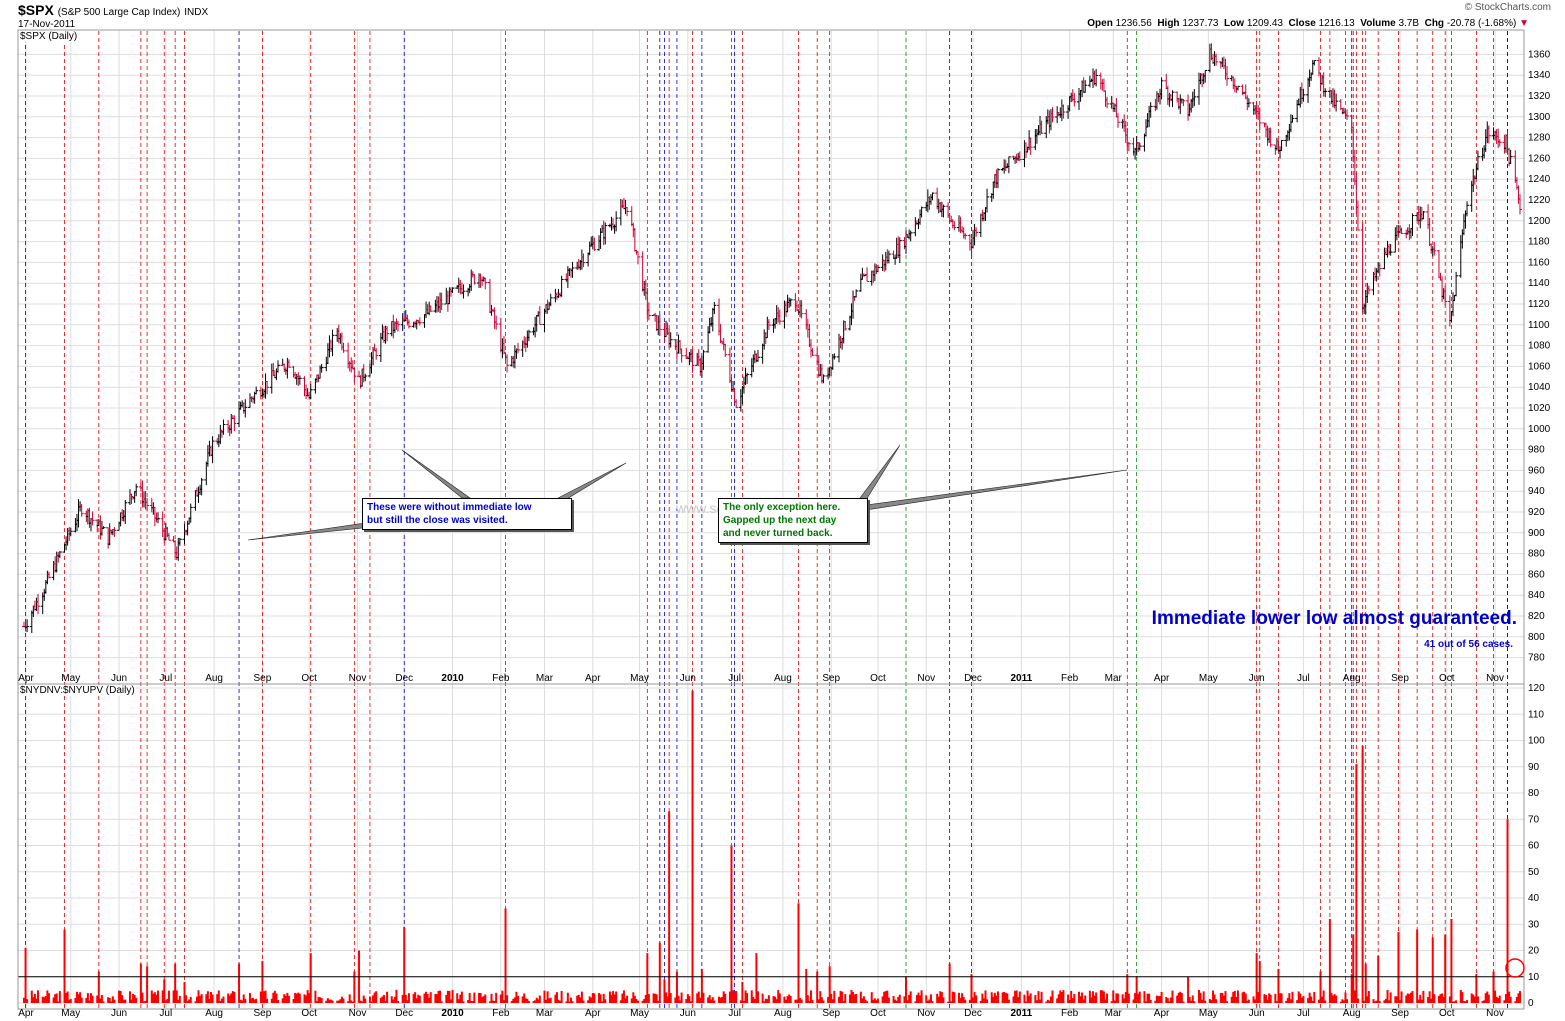 The image size is (1565, 1021). What do you see at coordinates (1539, 387) in the screenshot?
I see `y-tick-label: 1040` at bounding box center [1539, 387].